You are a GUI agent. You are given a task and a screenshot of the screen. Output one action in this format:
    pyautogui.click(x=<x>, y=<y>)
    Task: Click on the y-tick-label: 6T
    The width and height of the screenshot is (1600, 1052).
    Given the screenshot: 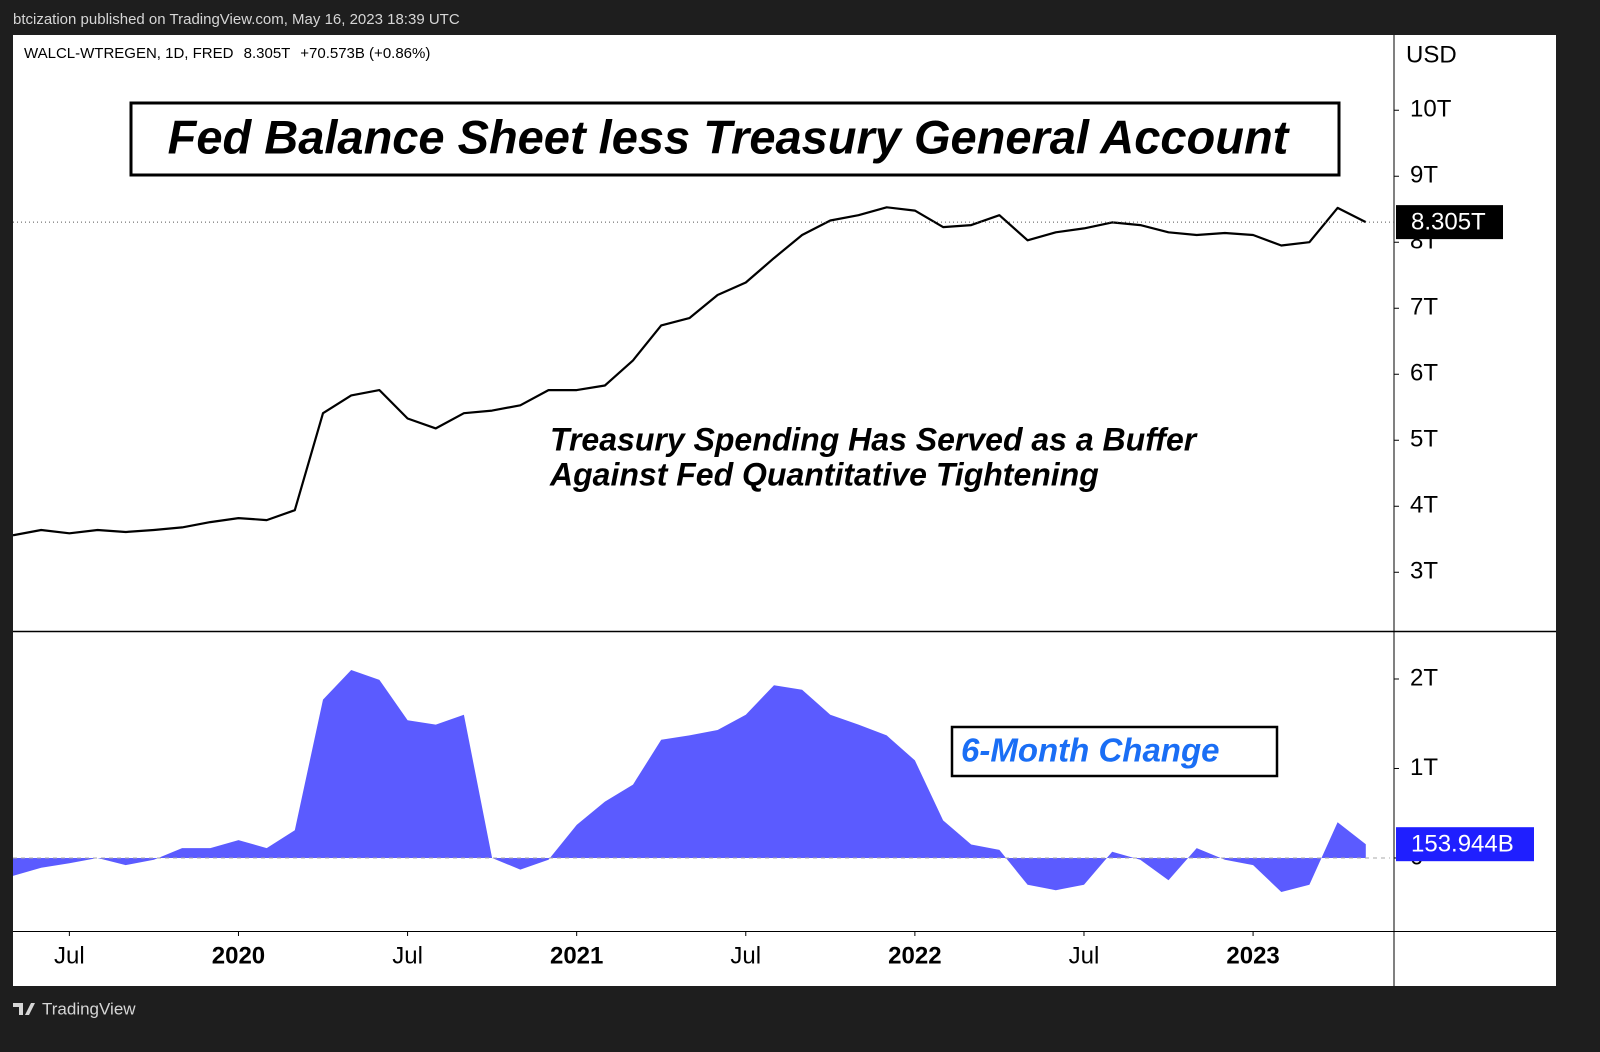 What is the action you would take?
    pyautogui.click(x=1424, y=373)
    